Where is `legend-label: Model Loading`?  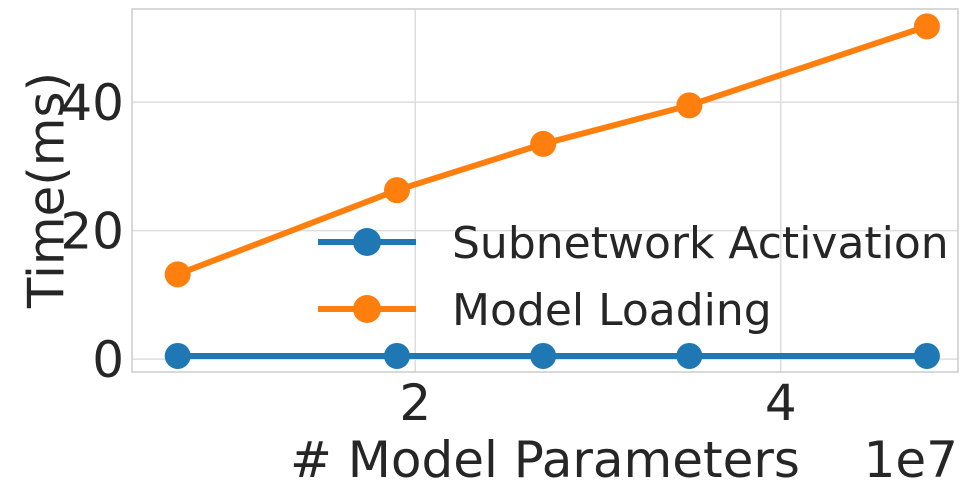
legend-label: Model Loading is located at coordinates (612, 310).